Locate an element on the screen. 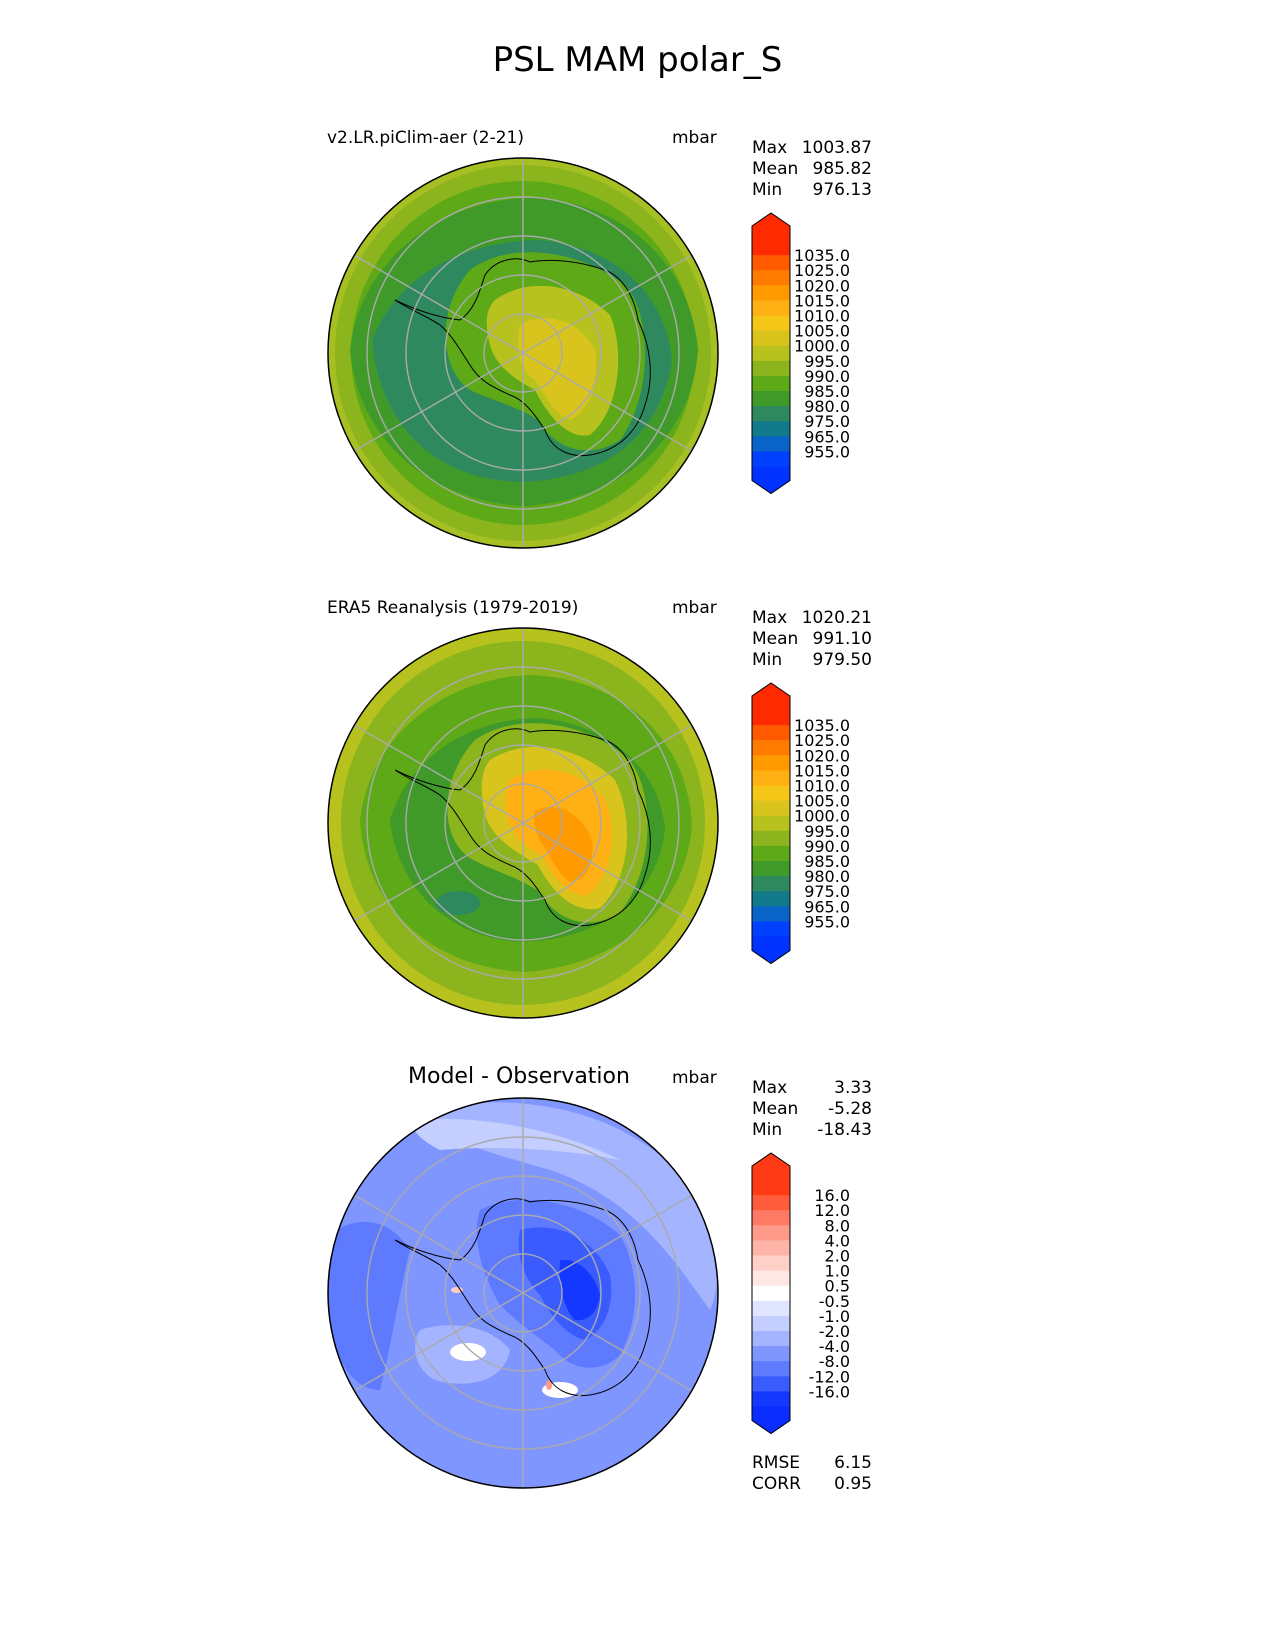 The width and height of the screenshot is (1275, 1650). colorbar-tick-label: 985.0 is located at coordinates (827, 861).